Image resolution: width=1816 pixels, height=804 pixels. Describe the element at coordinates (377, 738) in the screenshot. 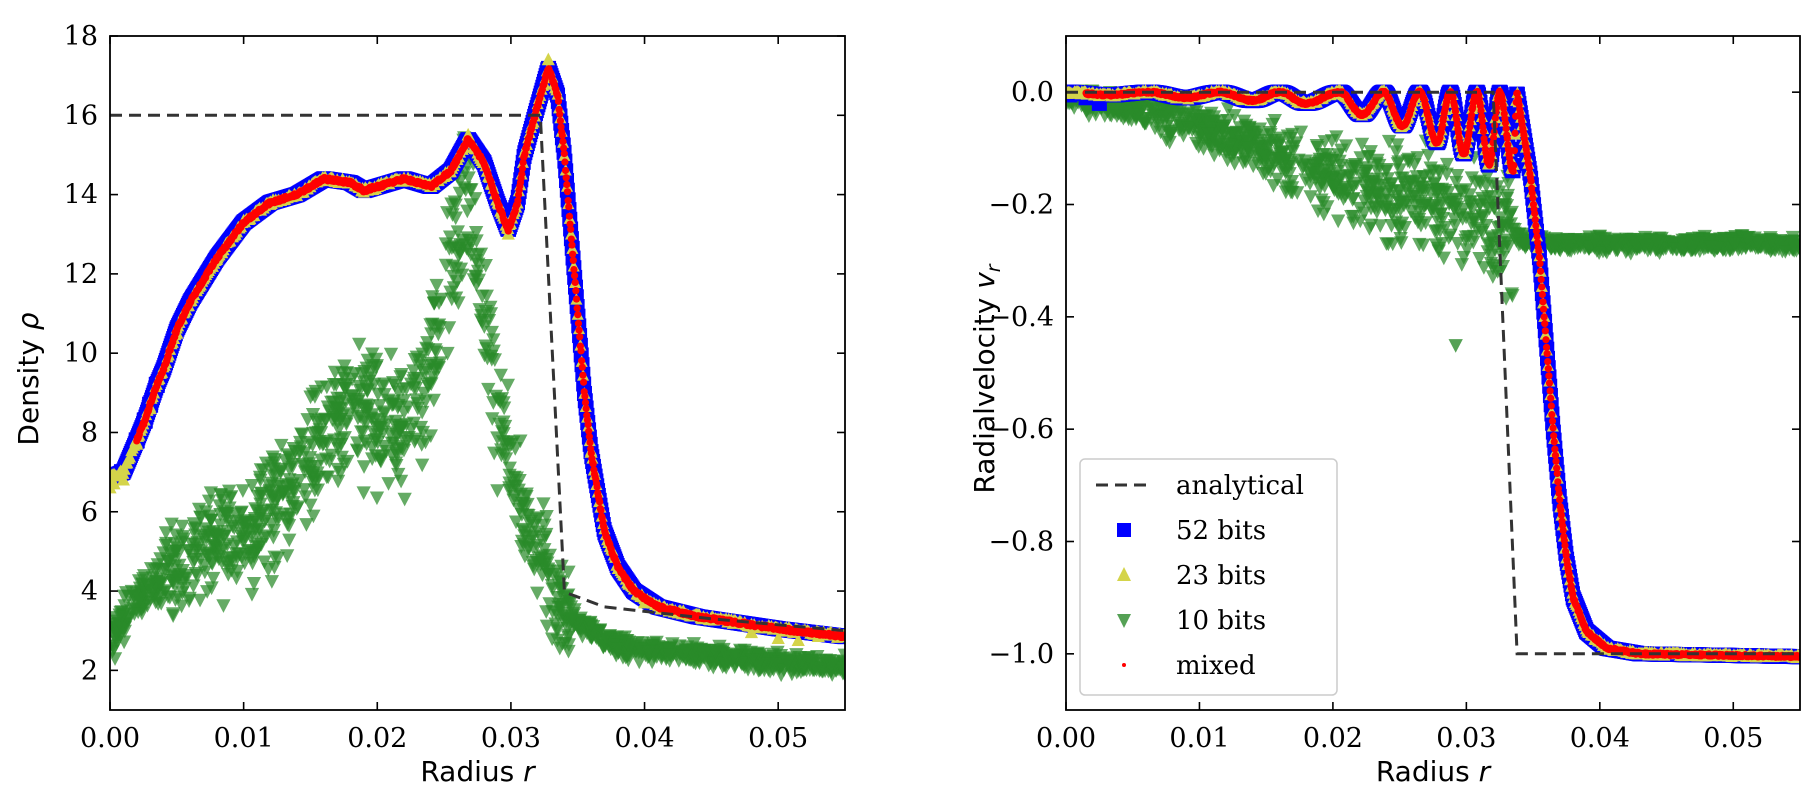

I see `x-tick-label: 0.02` at that location.